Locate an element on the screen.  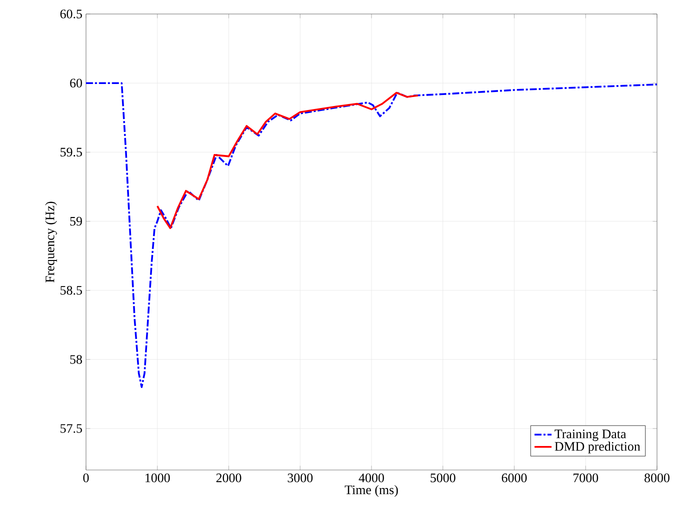
x-axis-title: Time (ms) is located at coordinates (371, 491).